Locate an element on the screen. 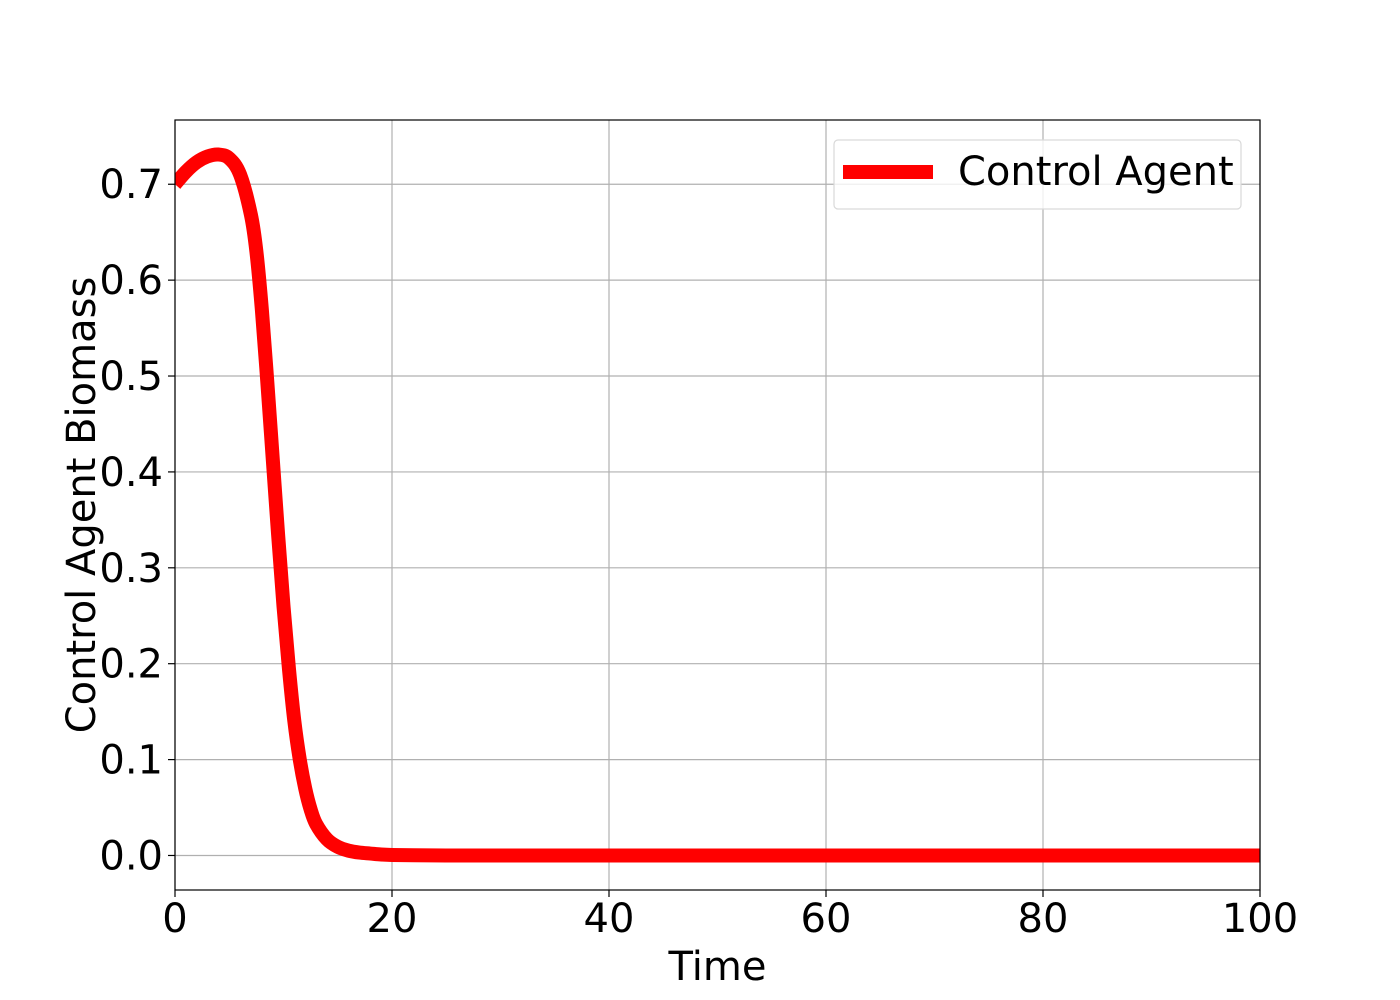  legend: Control Agent is located at coordinates (1037, 174).